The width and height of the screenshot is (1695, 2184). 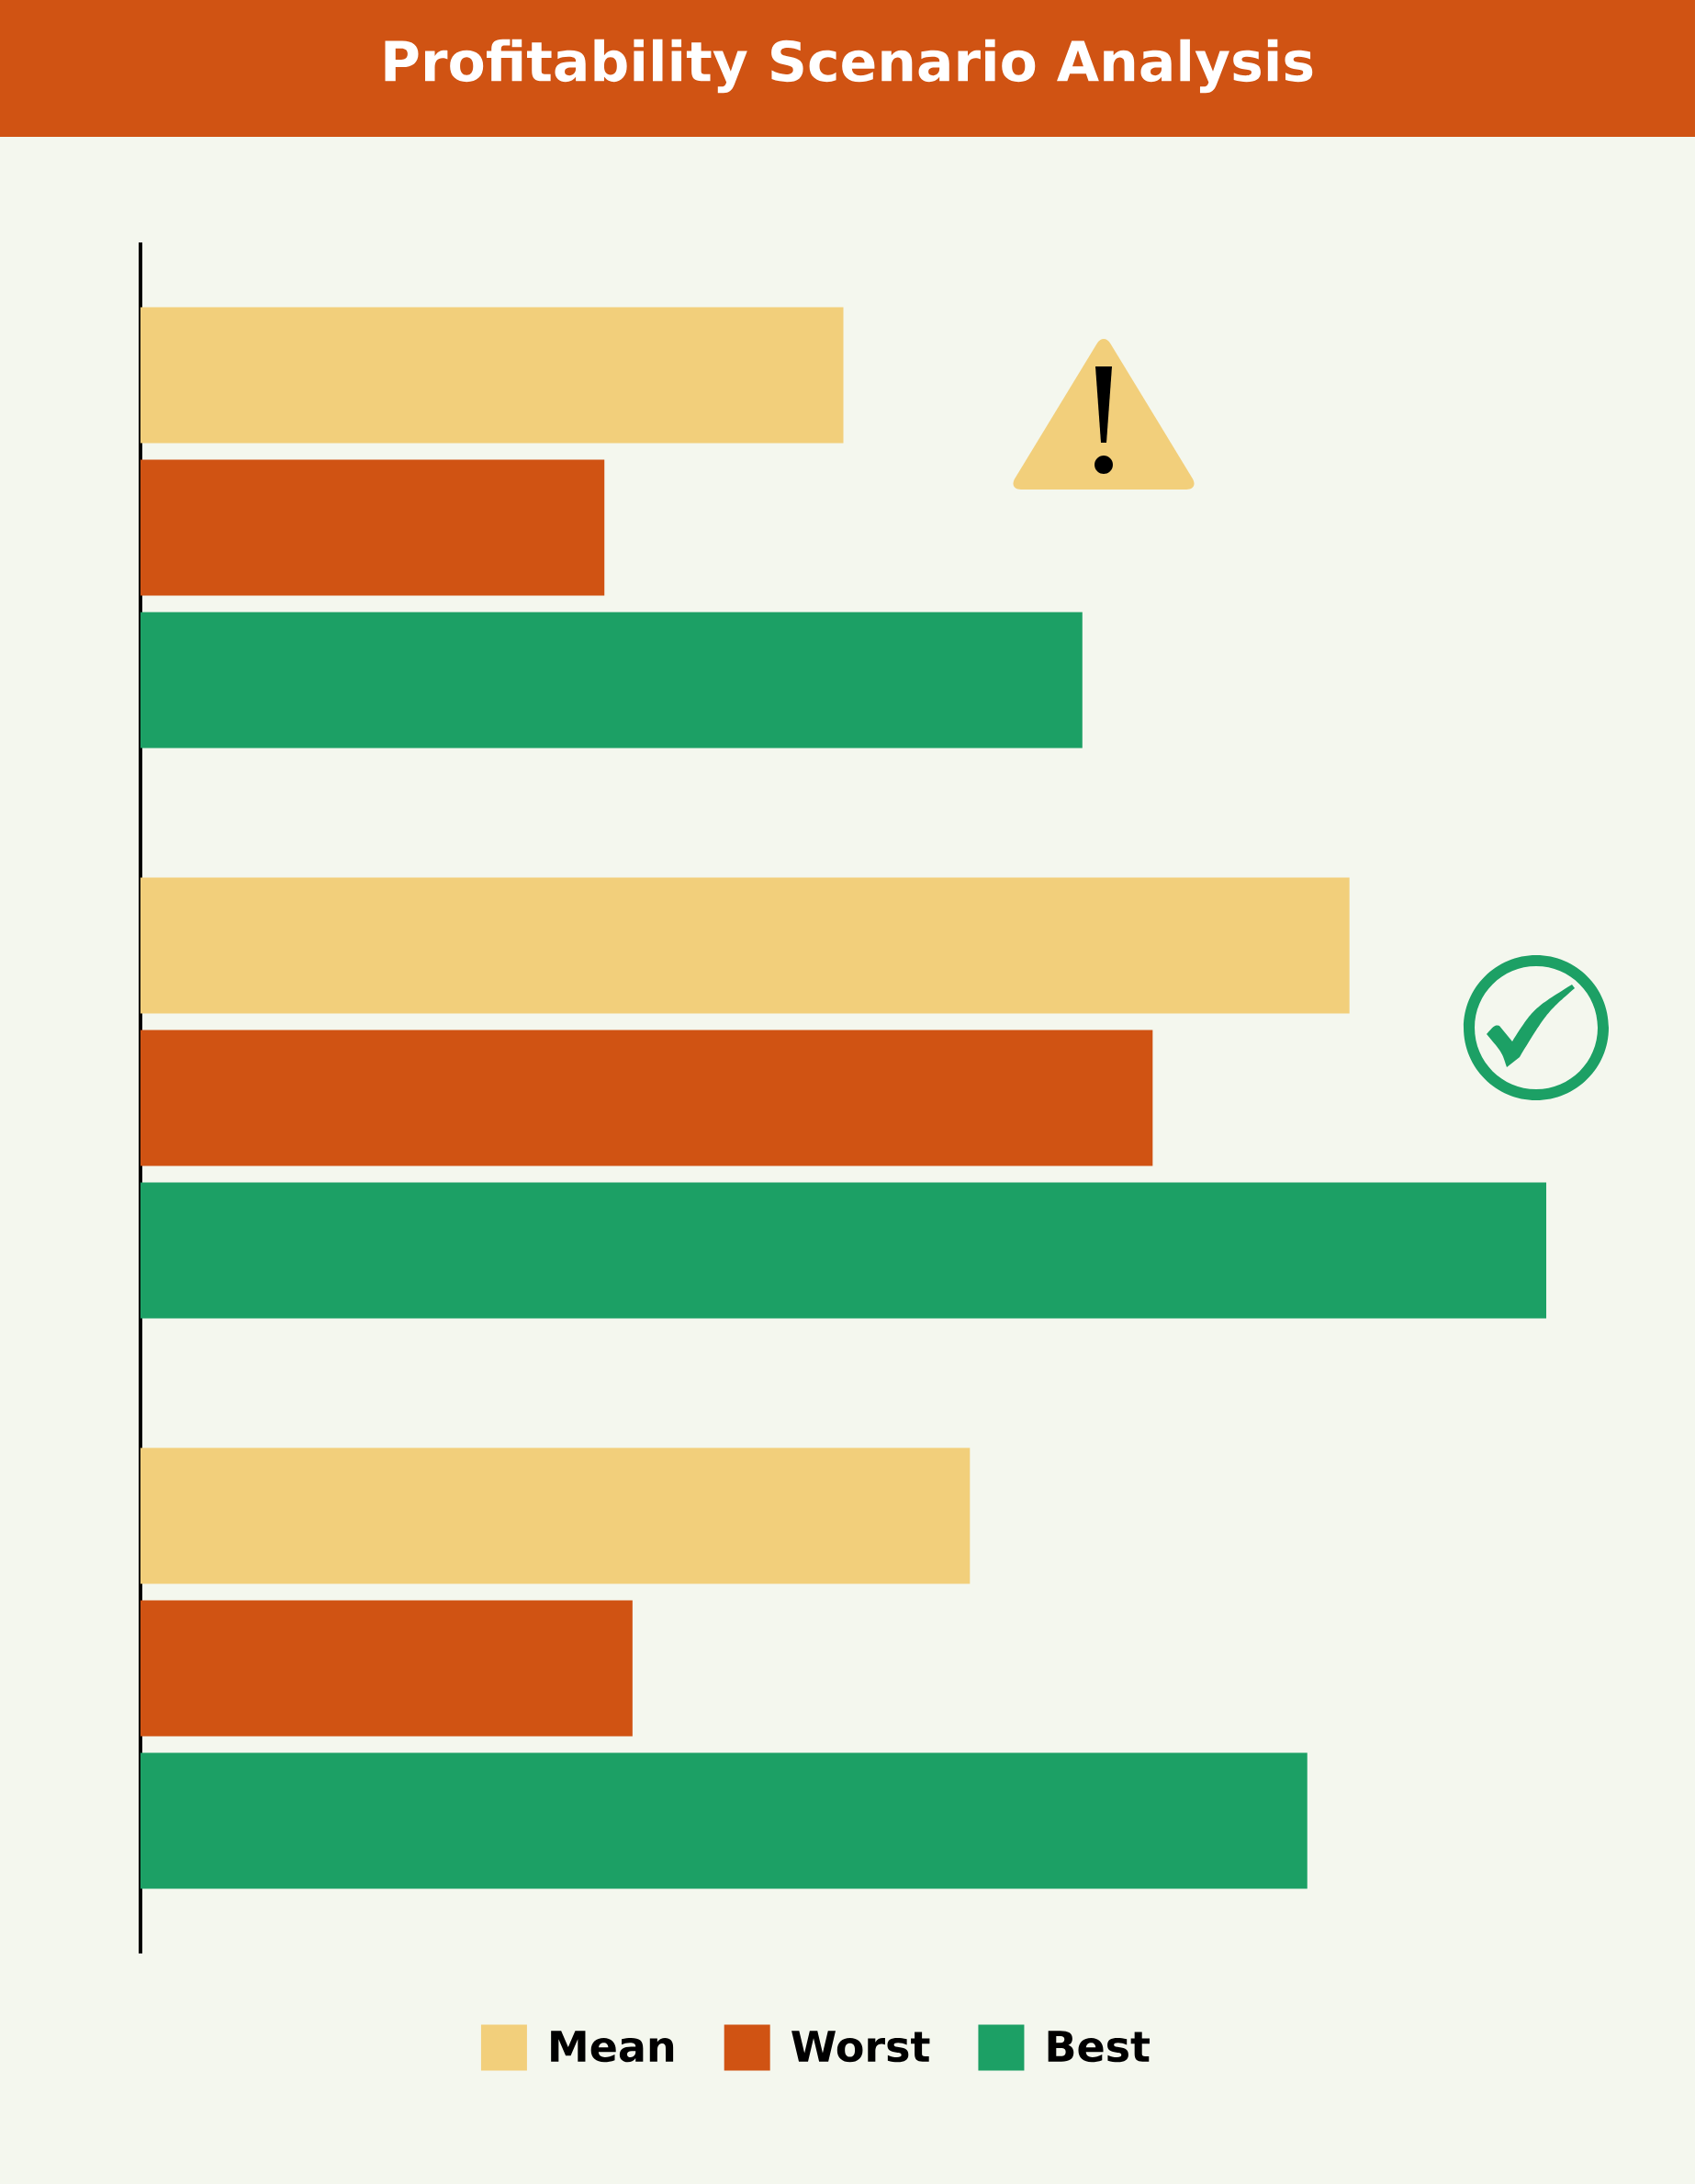 What do you see at coordinates (612, 2047) in the screenshot?
I see `legend-label: Mean` at bounding box center [612, 2047].